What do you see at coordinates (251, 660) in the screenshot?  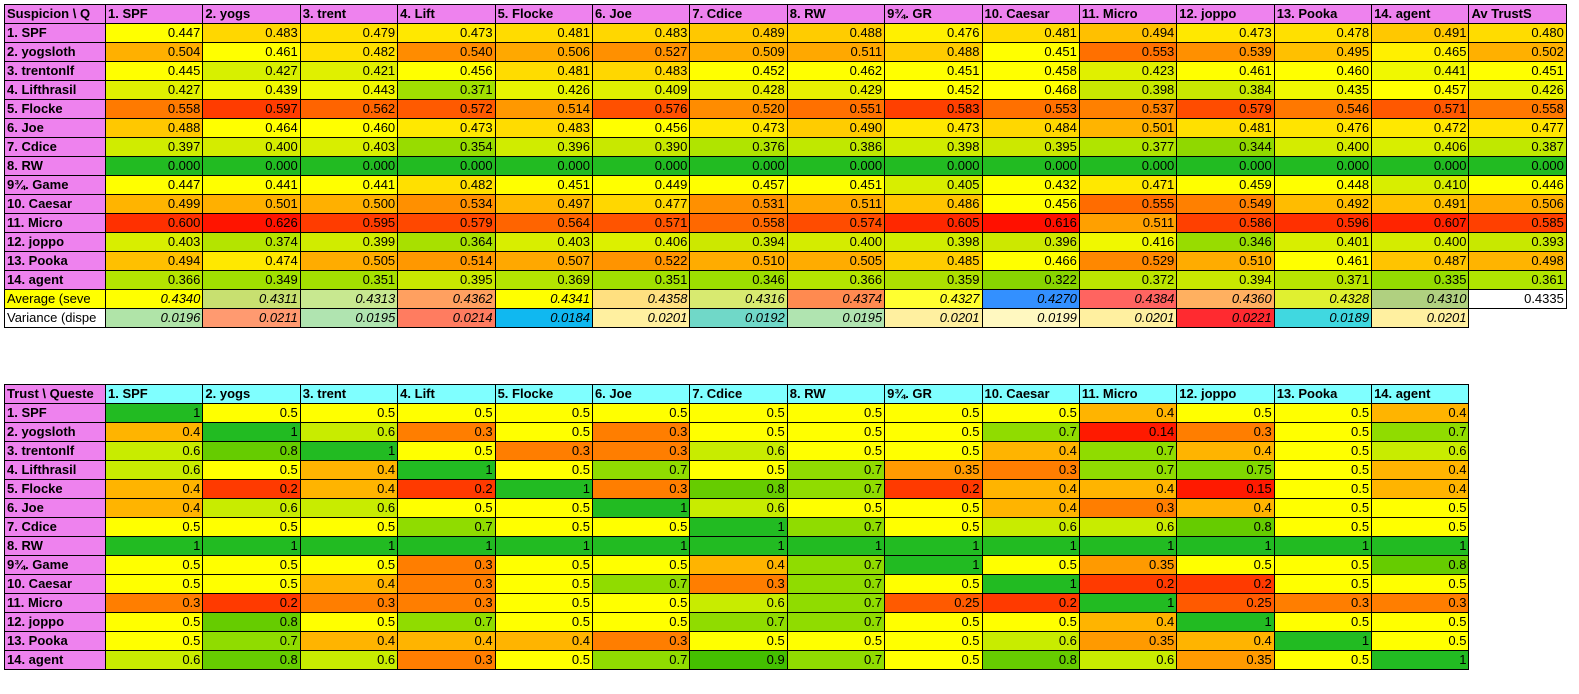 I see `value-cell: 0.8` at bounding box center [251, 660].